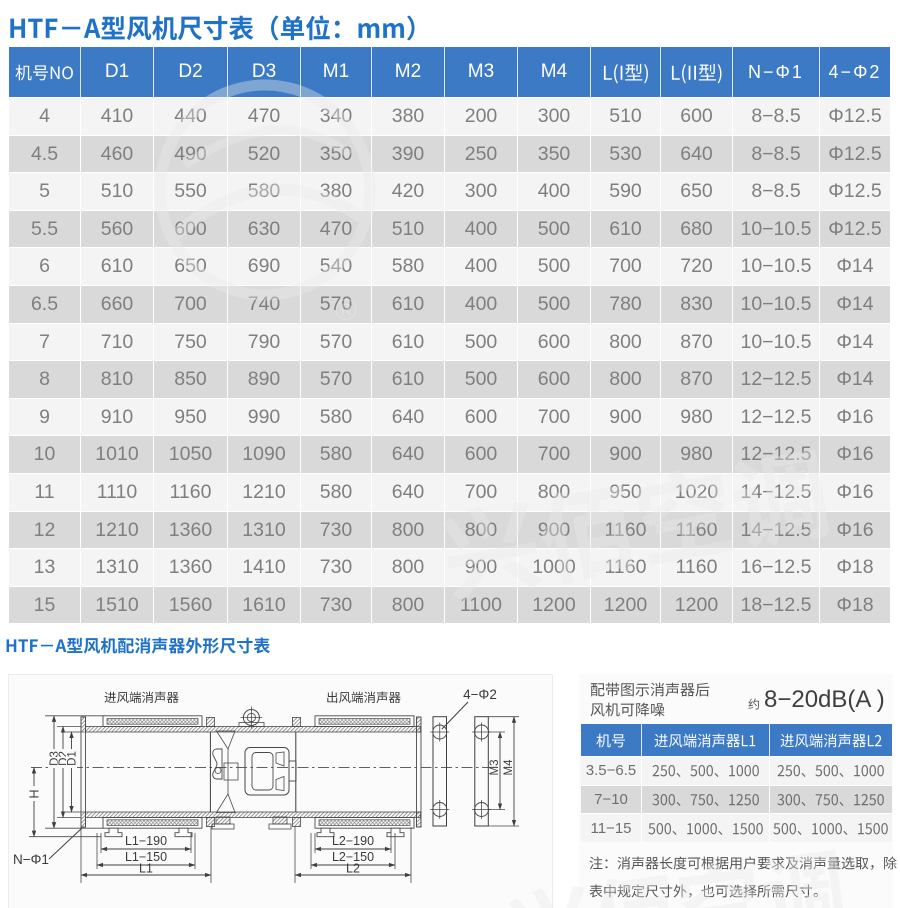 This screenshot has width=900, height=908. Describe the element at coordinates (353, 857) in the screenshot. I see `svg-text: L2−150` at that location.